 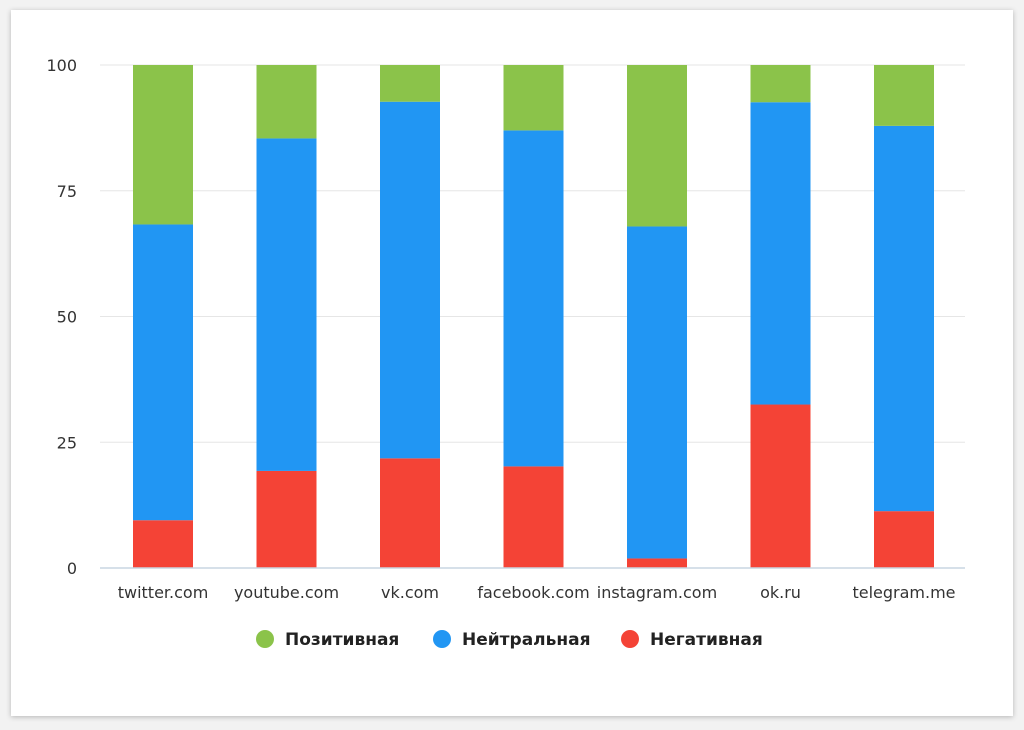 I want to click on x-tick-label: twitter.com, so click(x=163, y=592).